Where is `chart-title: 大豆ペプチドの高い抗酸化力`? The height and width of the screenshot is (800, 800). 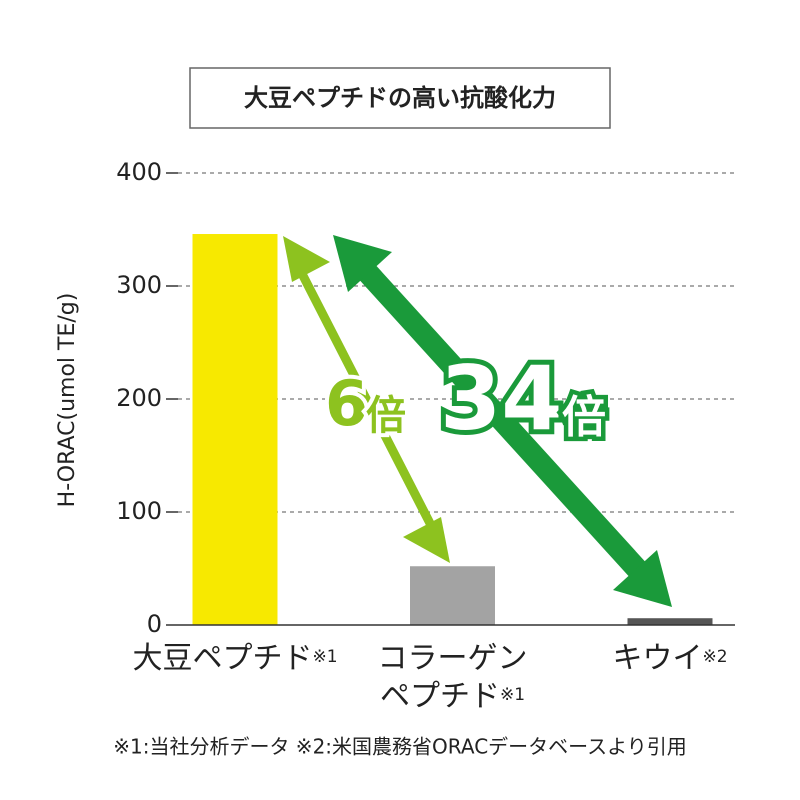 chart-title: 大豆ペプチドの高い抗酸化力 is located at coordinates (400, 98).